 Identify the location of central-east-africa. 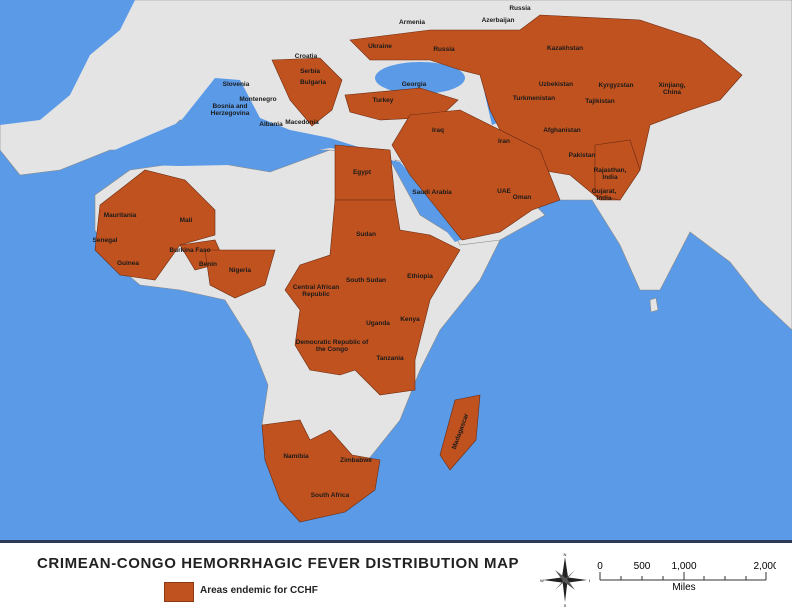
(372, 297).